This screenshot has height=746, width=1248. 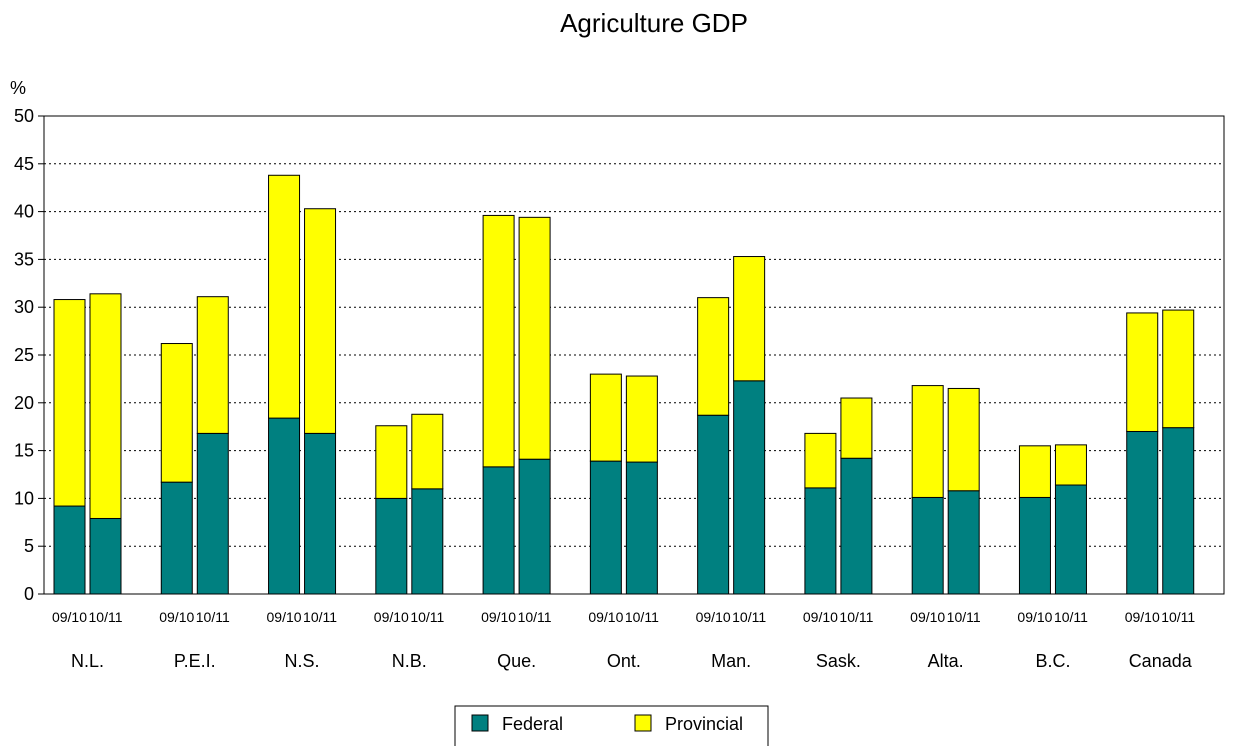 I want to click on y-tick-label: 20, so click(x=24, y=403).